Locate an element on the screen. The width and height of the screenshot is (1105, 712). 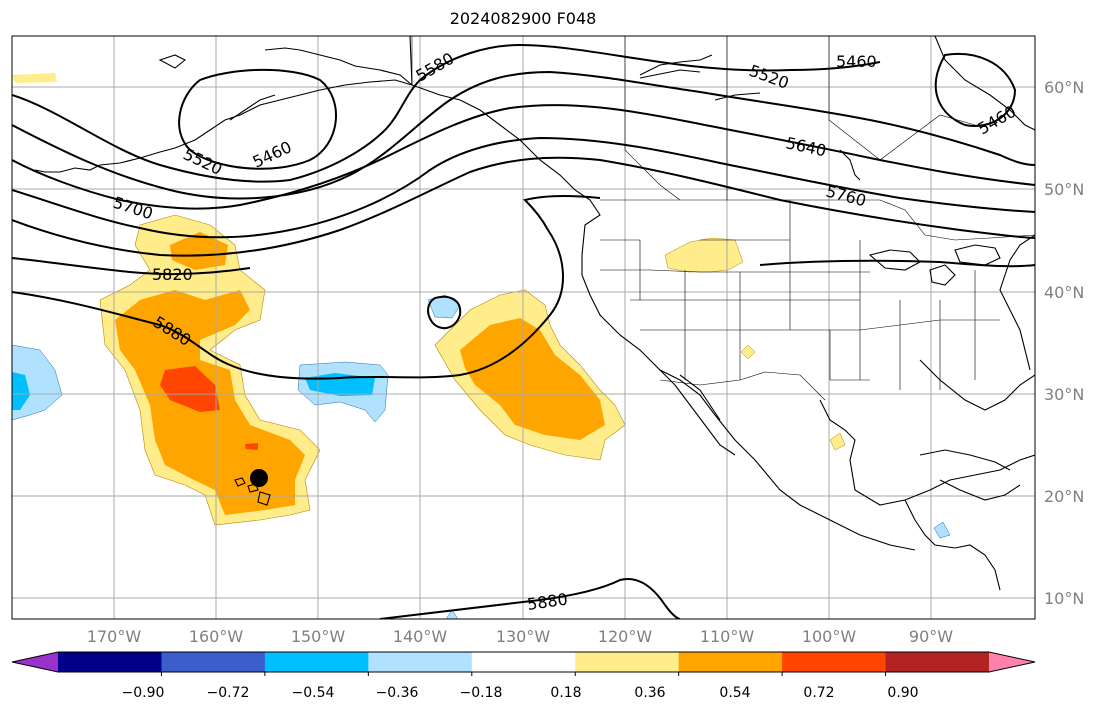
lat-label: 40°N is located at coordinates (1064, 292).